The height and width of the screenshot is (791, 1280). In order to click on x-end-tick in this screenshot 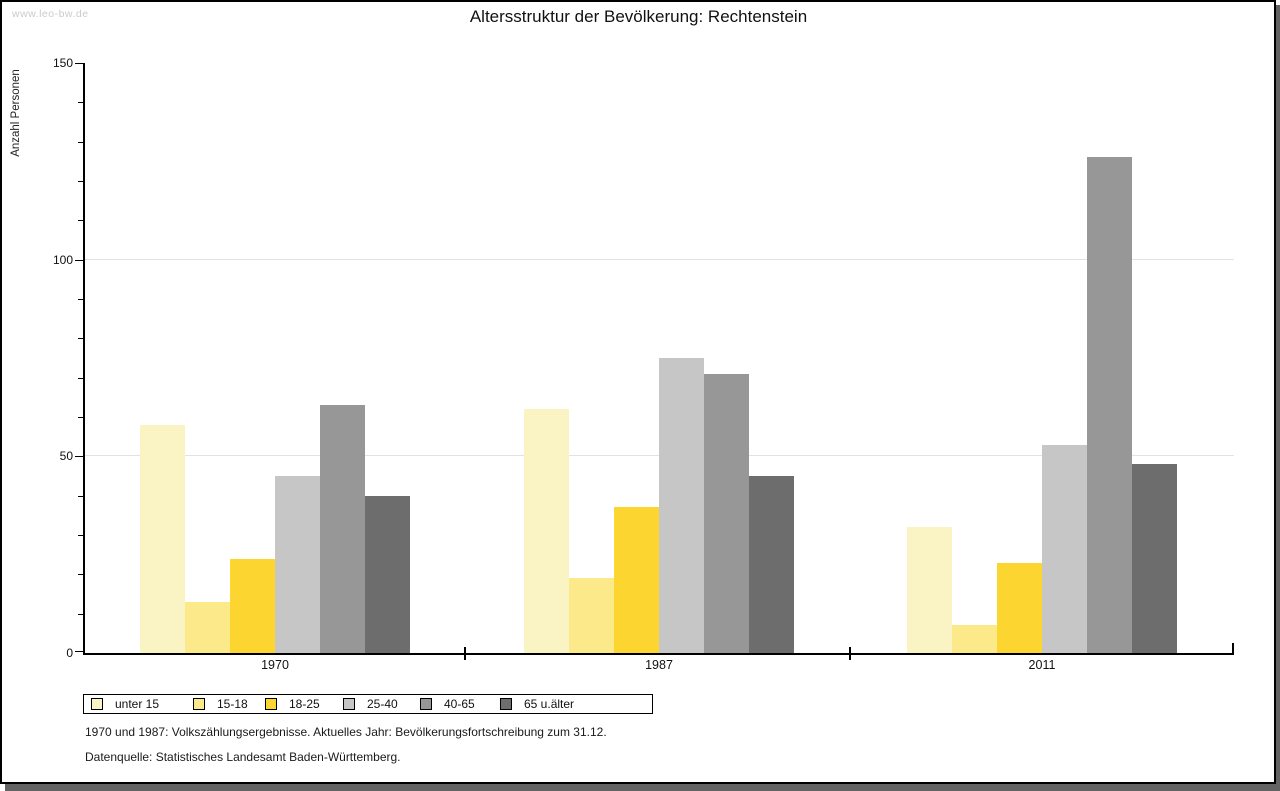, I will do `click(1233, 648)`.